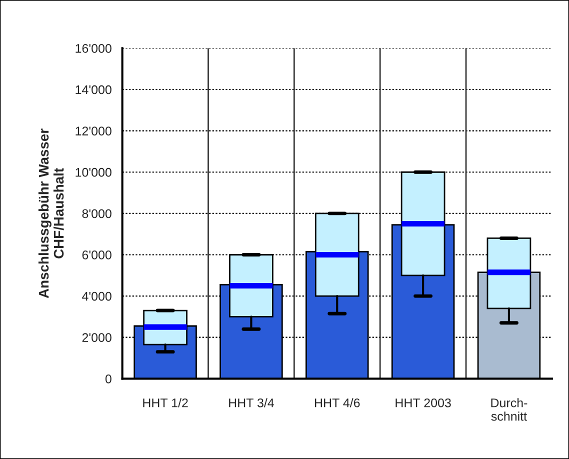 This screenshot has height=459, width=569. I want to click on y-tick-label: 14'000, so click(94, 89).